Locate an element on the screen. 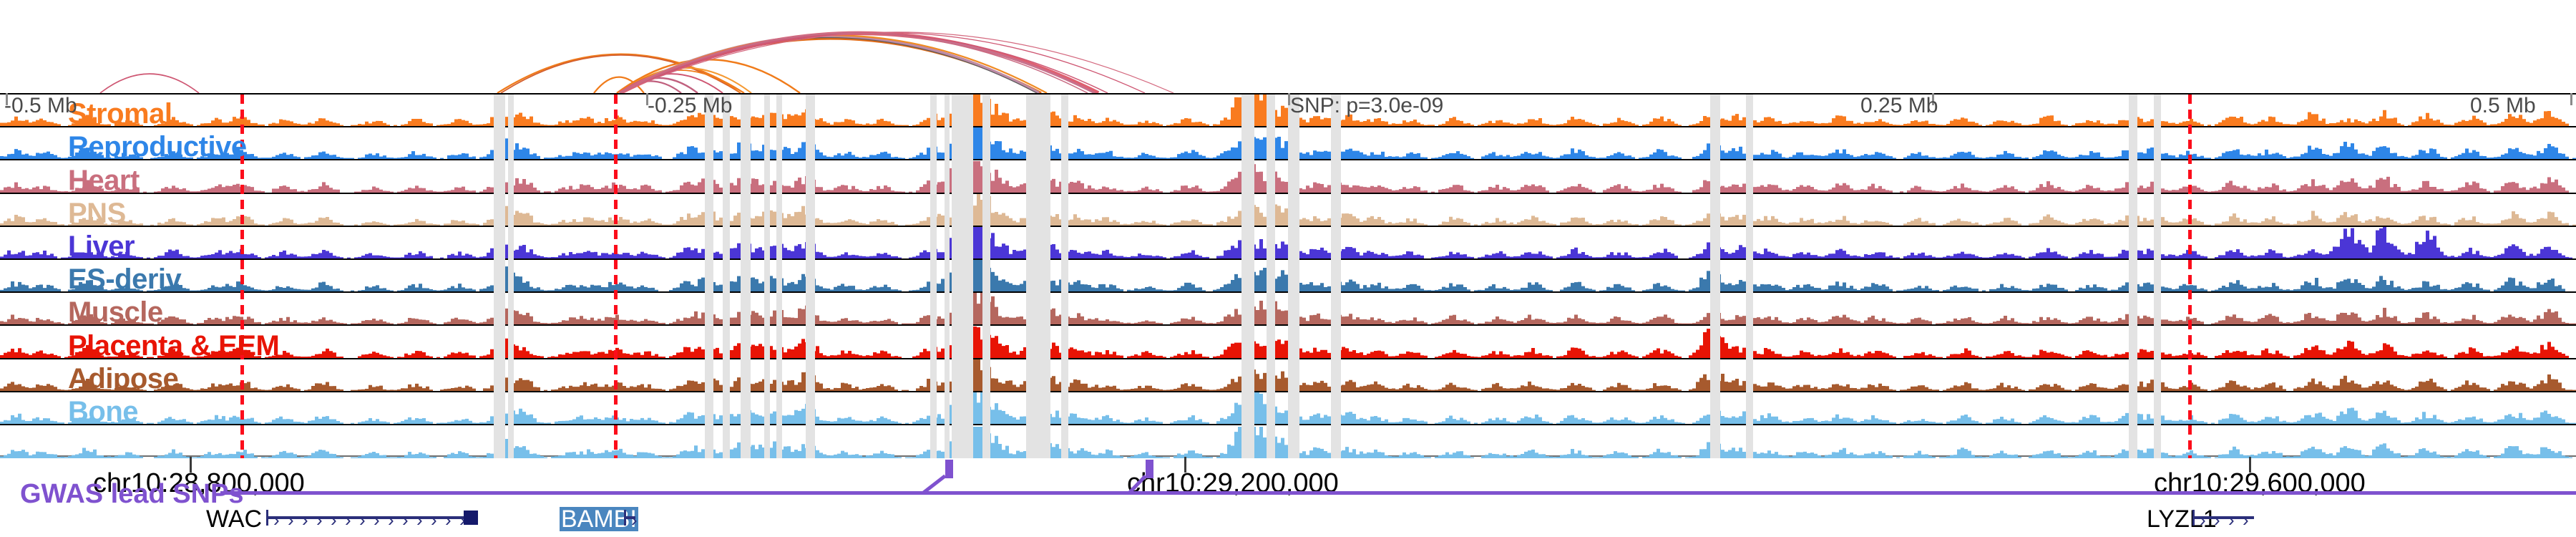 This screenshot has height=537, width=2576. signal-track: Adipose is located at coordinates (1288, 375).